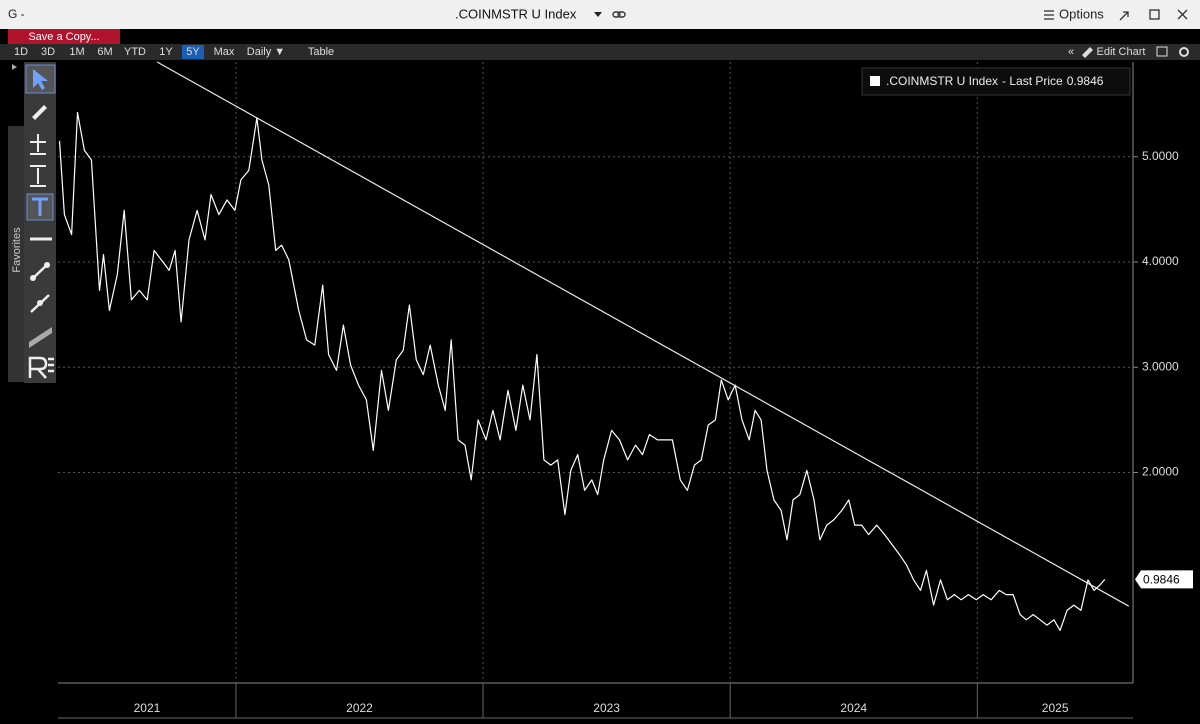 The image size is (1200, 724). What do you see at coordinates (76, 52) in the screenshot?
I see `range-button: 1M` at bounding box center [76, 52].